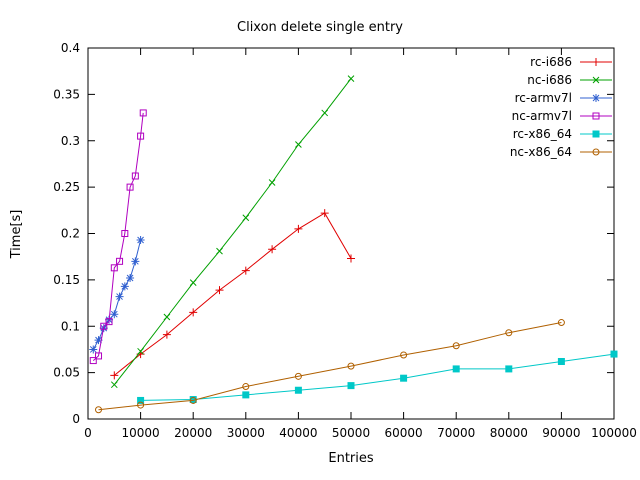  What do you see at coordinates (70, 326) in the screenshot?
I see `y-tick-label: 0.1` at bounding box center [70, 326].